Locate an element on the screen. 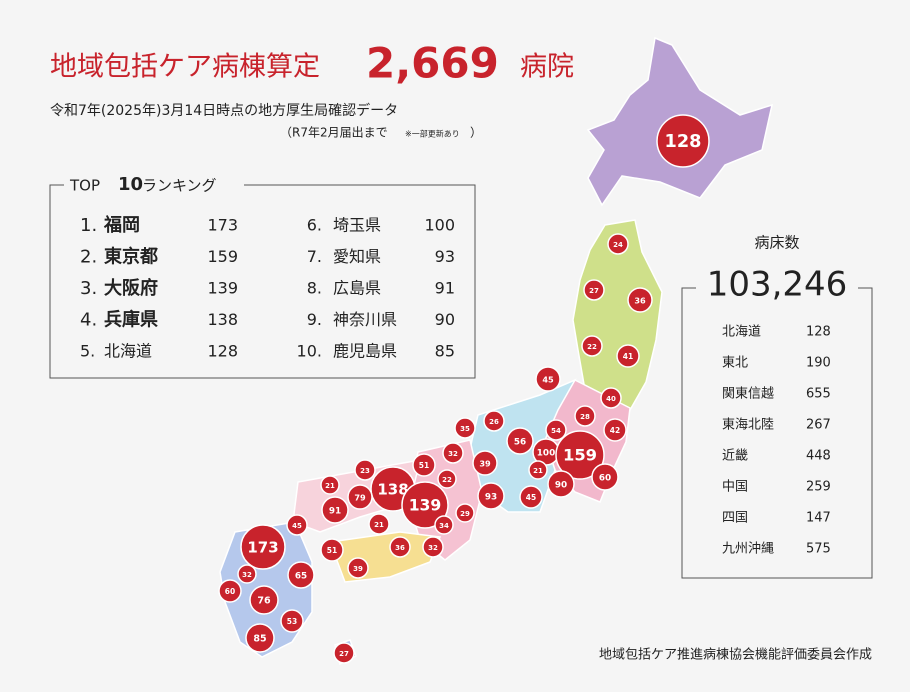  rank-name: 神奈川県 is located at coordinates (365, 319).